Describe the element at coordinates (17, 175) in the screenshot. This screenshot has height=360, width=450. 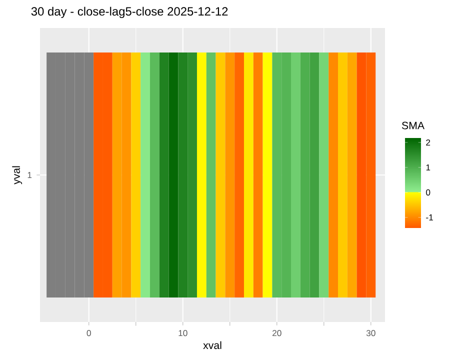
I see `y-axis-title: yval` at that location.